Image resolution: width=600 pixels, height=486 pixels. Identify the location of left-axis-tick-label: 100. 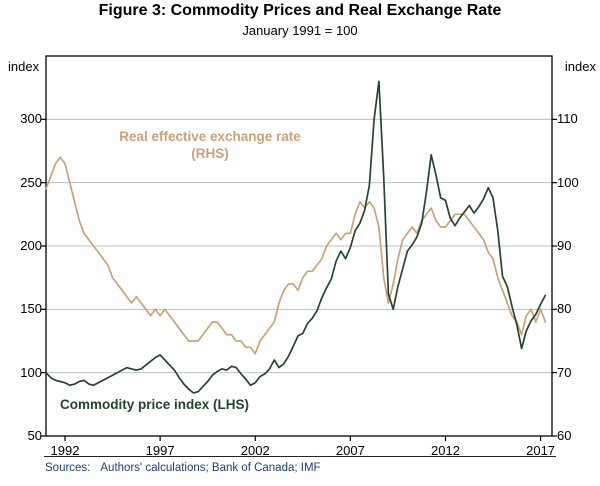
(31, 372).